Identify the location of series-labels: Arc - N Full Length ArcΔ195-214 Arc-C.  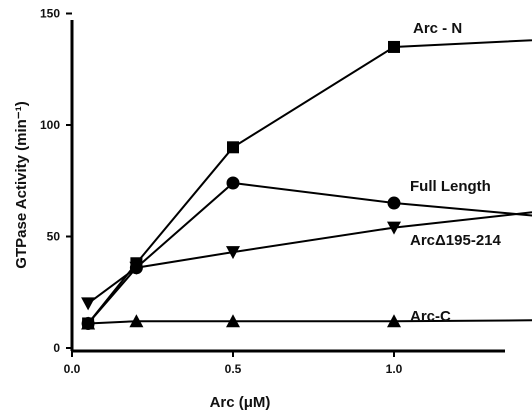
(456, 172).